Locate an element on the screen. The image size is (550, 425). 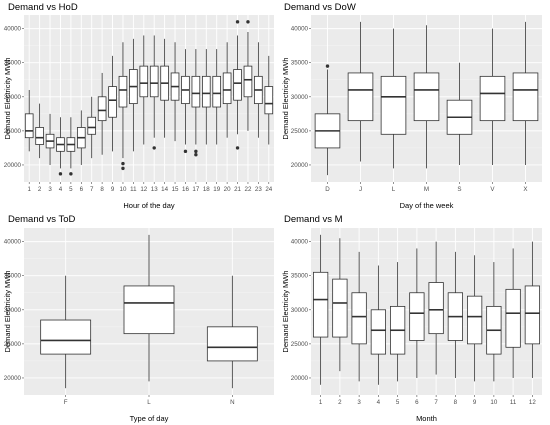
x-tick-label: S is located at coordinates (459, 189).